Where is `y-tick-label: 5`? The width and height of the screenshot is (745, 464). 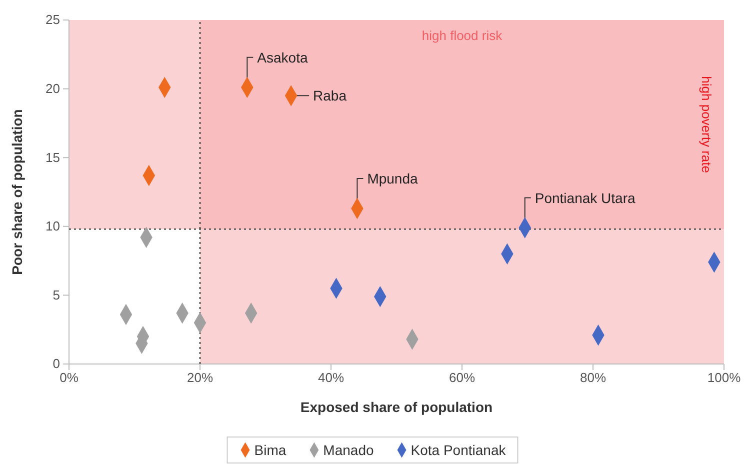
y-tick-label: 5 is located at coordinates (56, 294).